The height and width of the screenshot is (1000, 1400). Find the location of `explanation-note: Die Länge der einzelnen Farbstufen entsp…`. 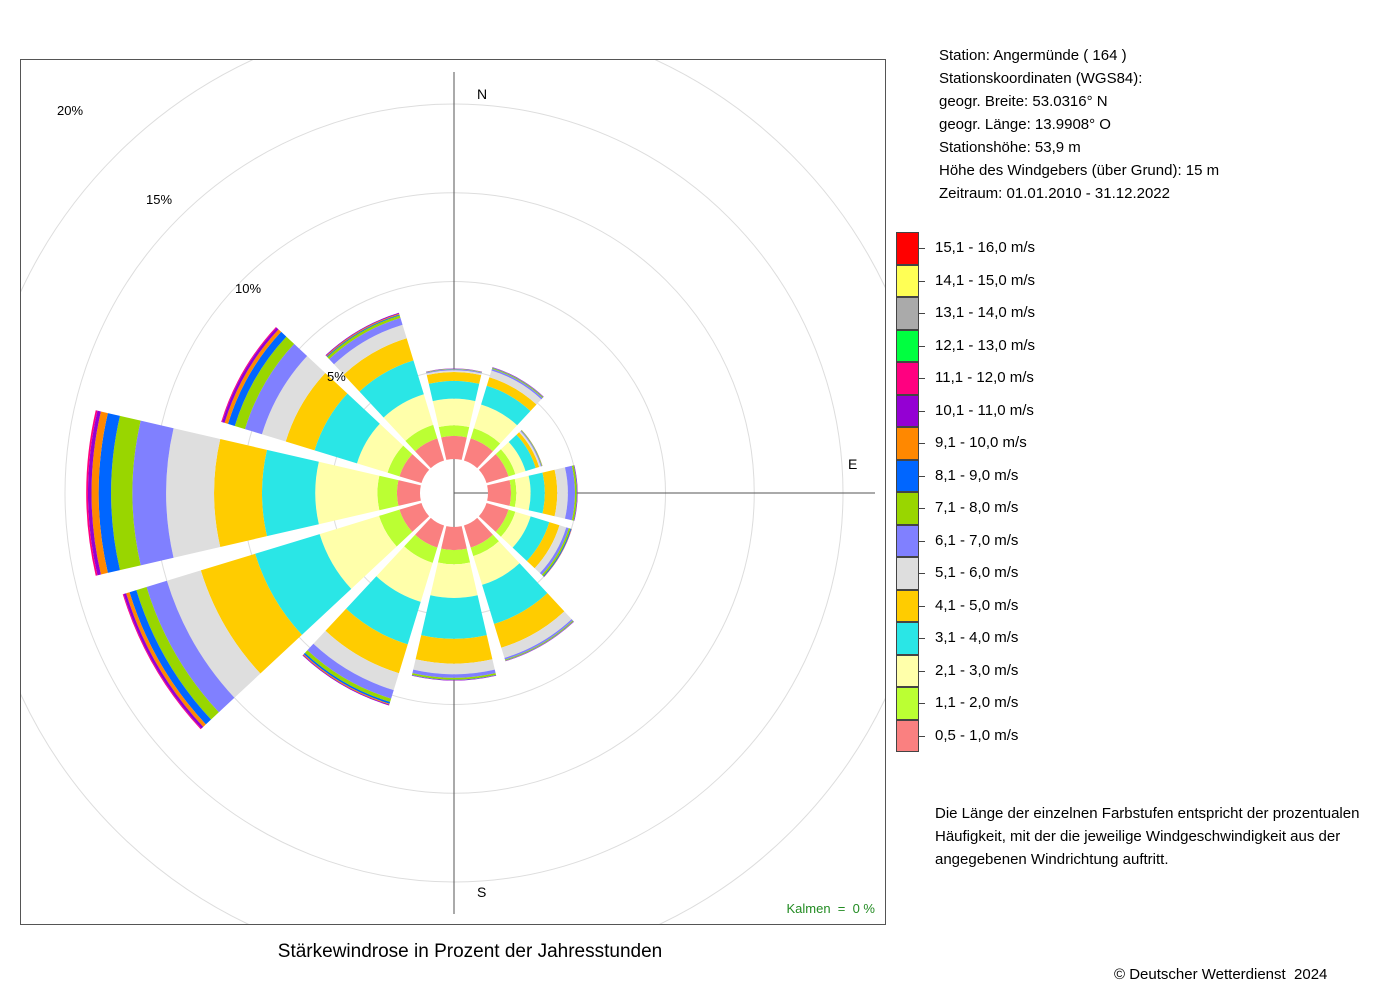

explanation-note: Die Länge der einzelnen Farbstufen entsp… is located at coordinates (1165, 836).